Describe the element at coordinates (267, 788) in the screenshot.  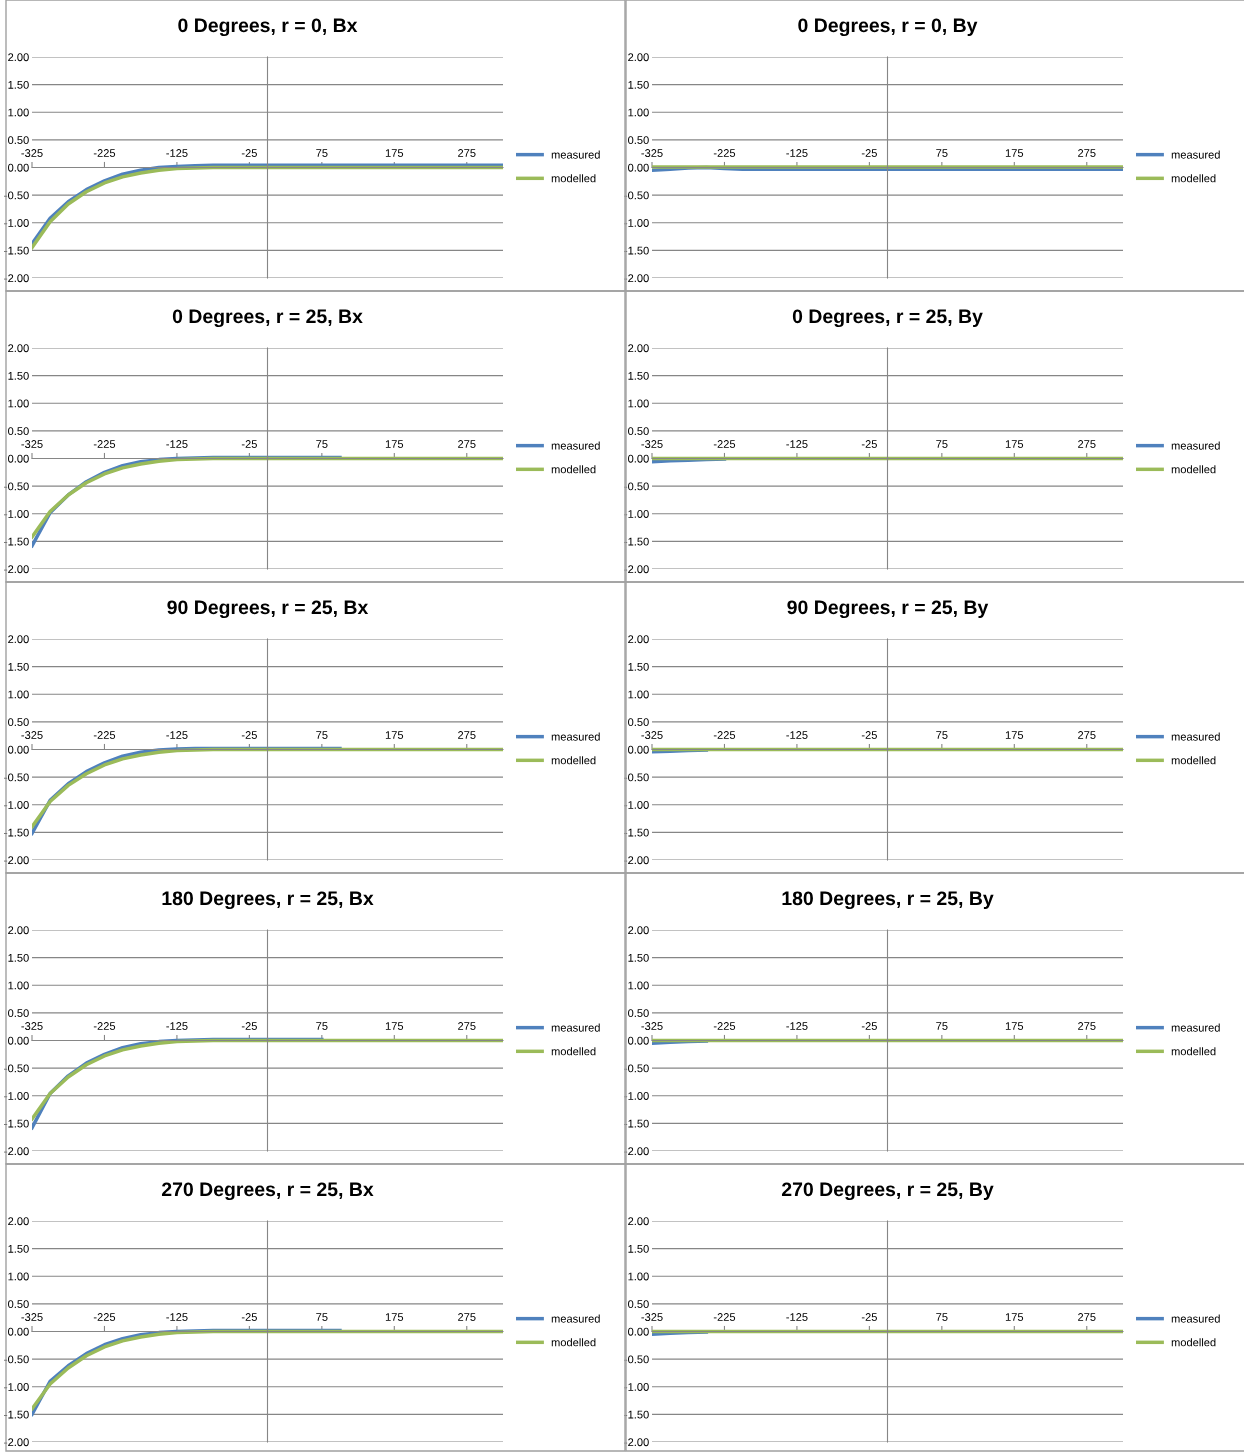
I see `line-series` at that location.